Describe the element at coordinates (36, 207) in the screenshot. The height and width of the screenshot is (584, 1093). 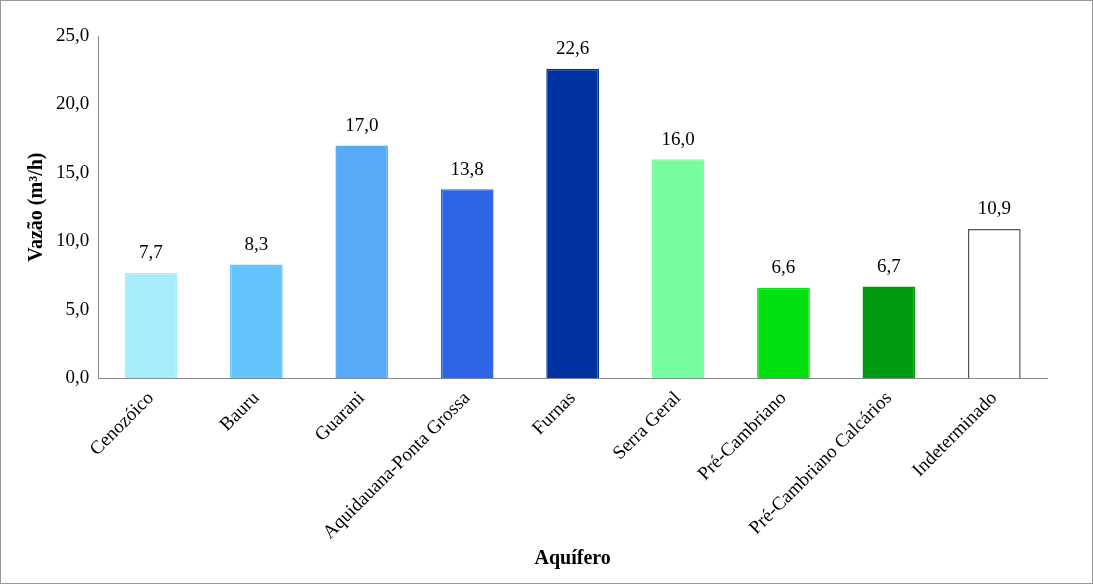
I see `y-axis-title: Vazão (m³/h)` at that location.